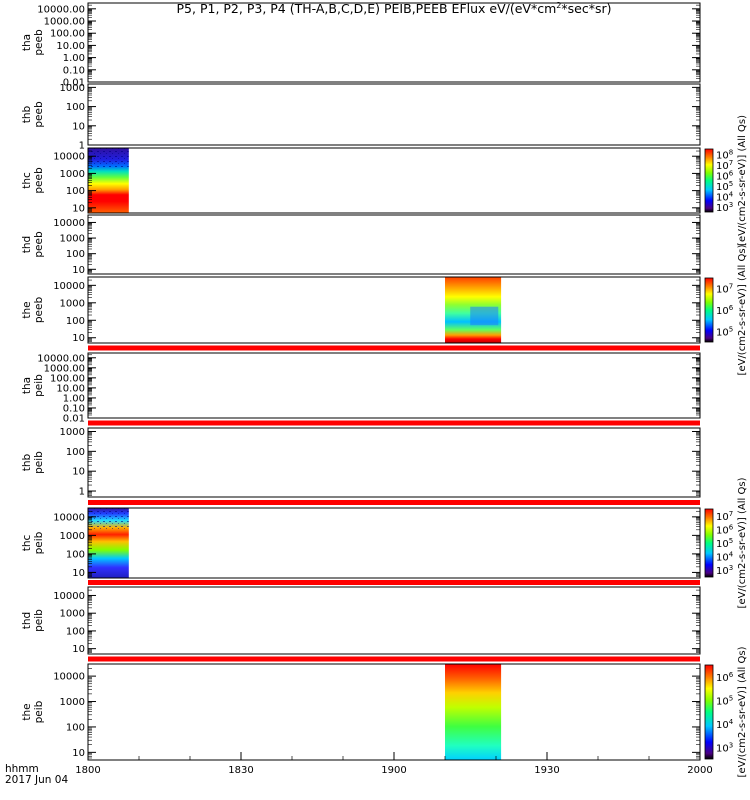 Image resolution: width=750 pixels, height=800 pixels. What do you see at coordinates (61, 9) in the screenshot?
I see `y-tick-label: 10000.00` at bounding box center [61, 9].